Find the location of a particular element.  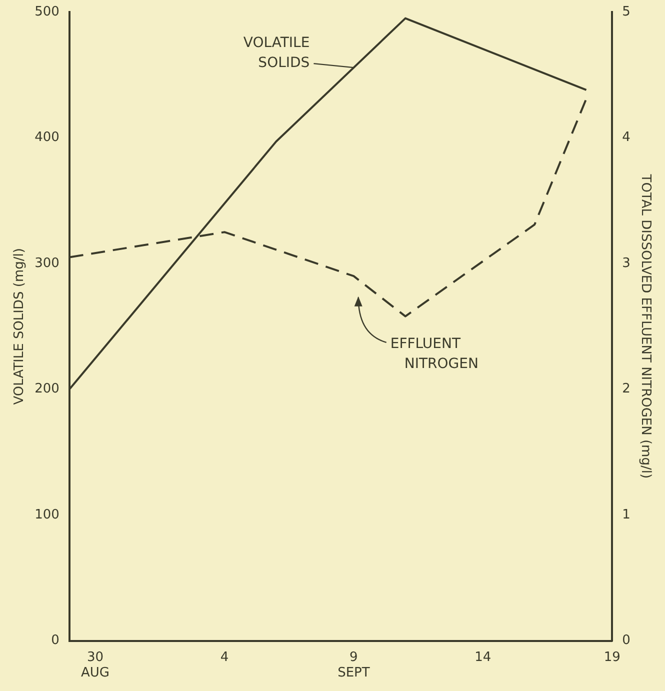

y2-tick-label: 2 is located at coordinates (626, 389).